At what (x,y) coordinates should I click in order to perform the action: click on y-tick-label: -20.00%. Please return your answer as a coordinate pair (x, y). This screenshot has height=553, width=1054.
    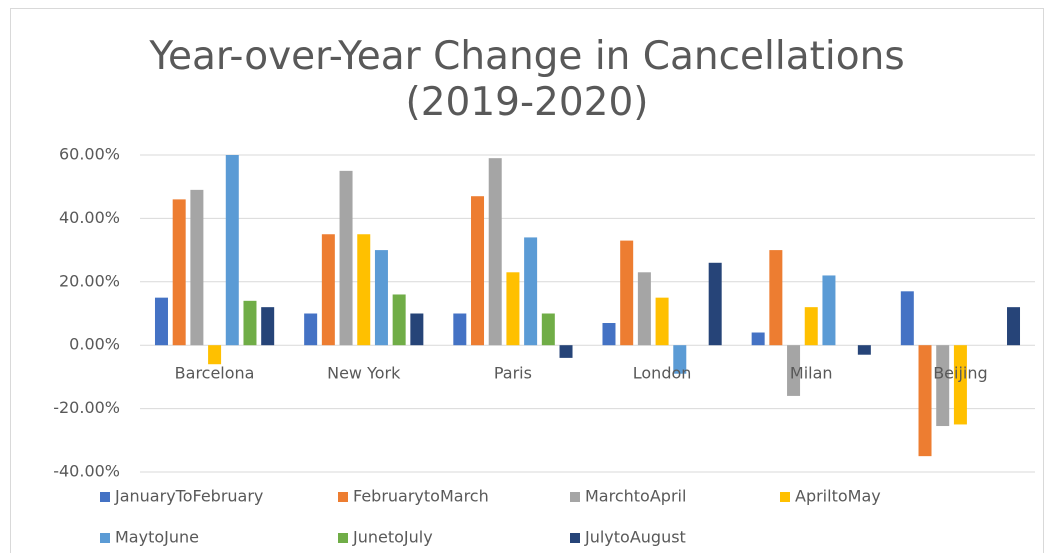
    Looking at the image, I should click on (86, 407).